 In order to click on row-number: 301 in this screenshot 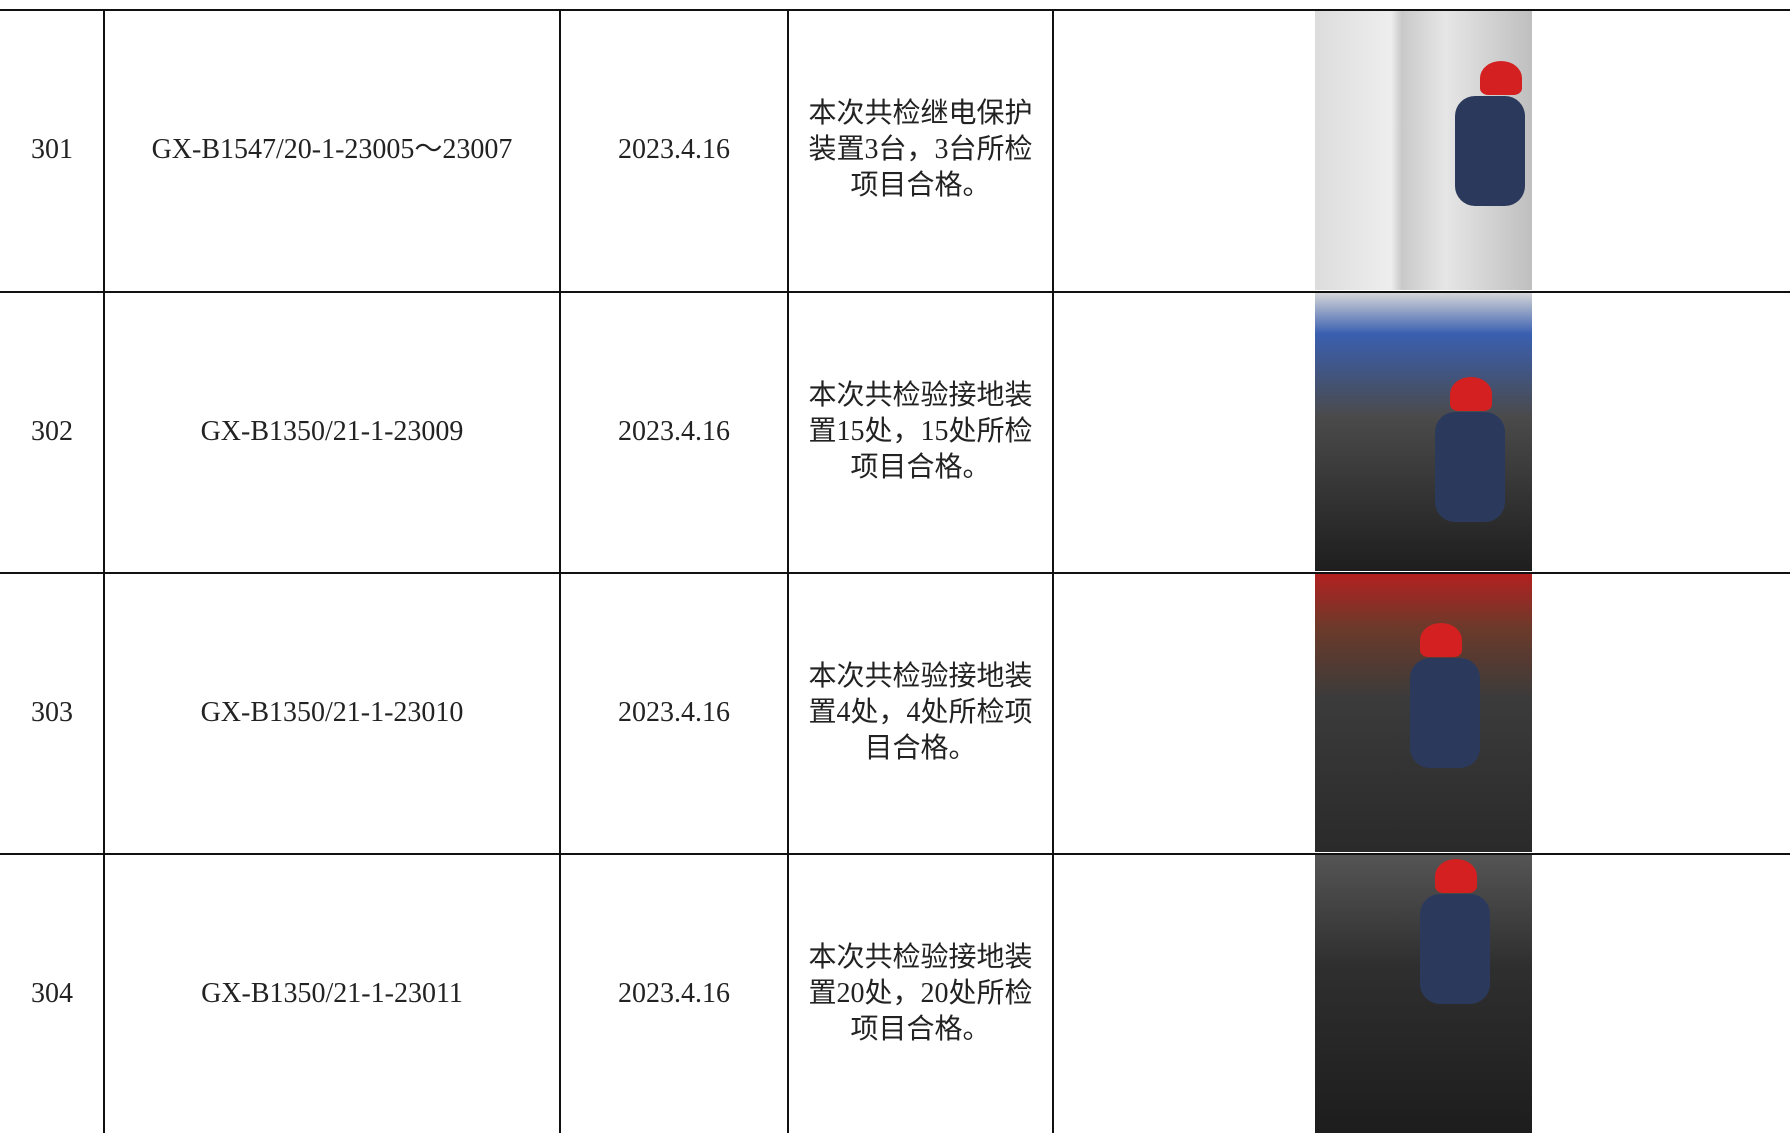, I will do `click(52, 149)`.